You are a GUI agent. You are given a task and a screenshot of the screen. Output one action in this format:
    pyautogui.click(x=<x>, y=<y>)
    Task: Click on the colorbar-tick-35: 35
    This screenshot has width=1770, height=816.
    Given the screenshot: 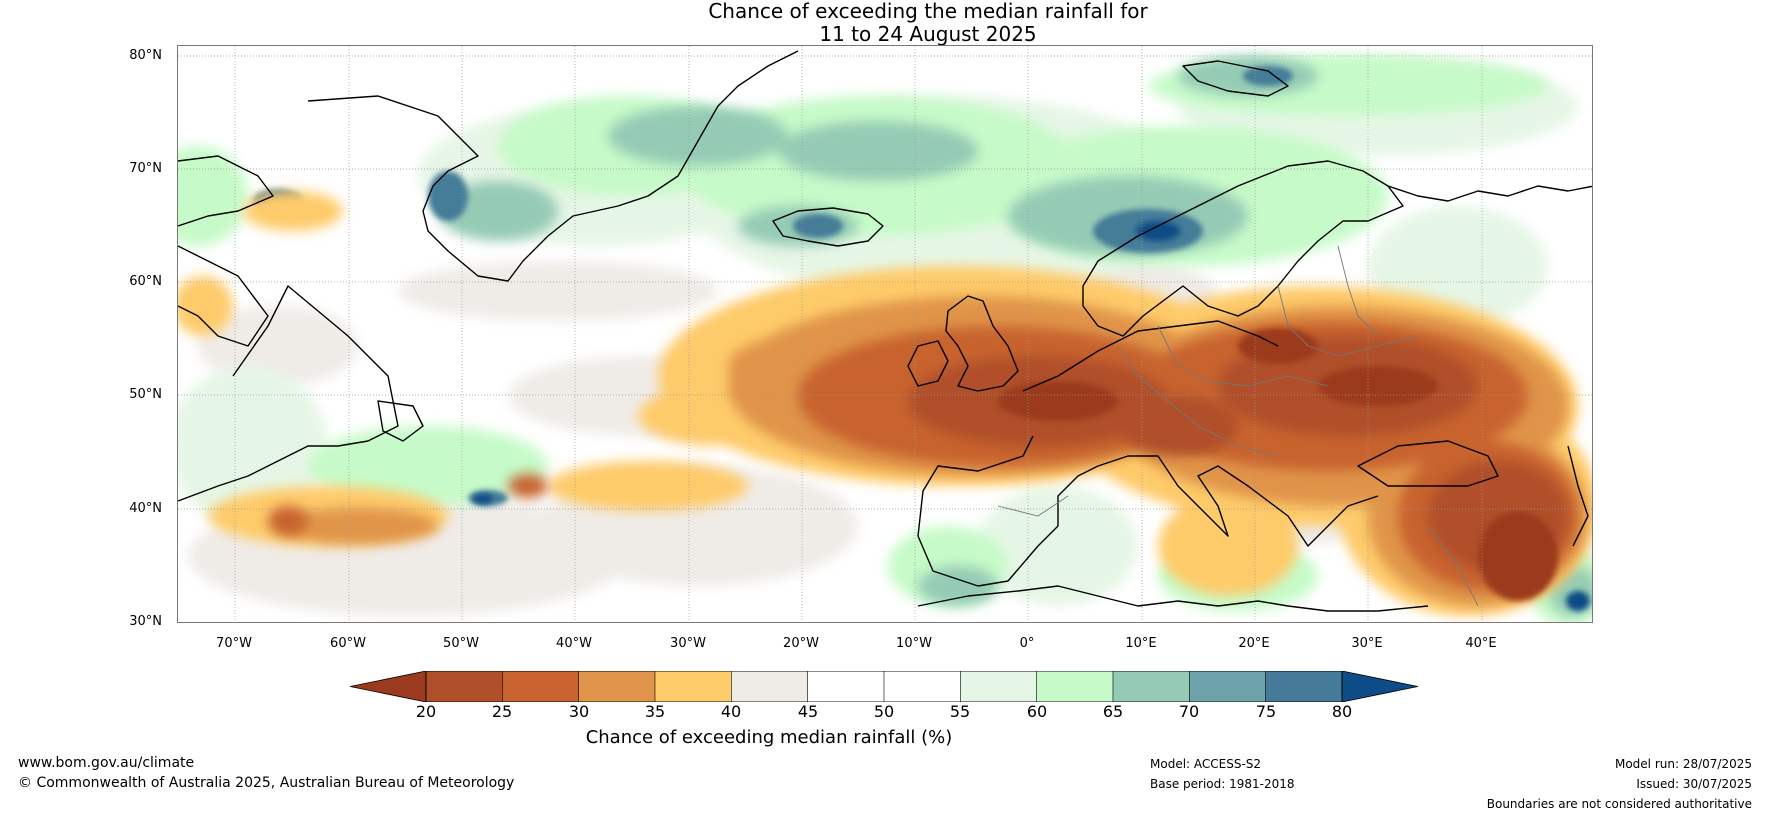 What is the action you would take?
    pyautogui.click(x=655, y=711)
    